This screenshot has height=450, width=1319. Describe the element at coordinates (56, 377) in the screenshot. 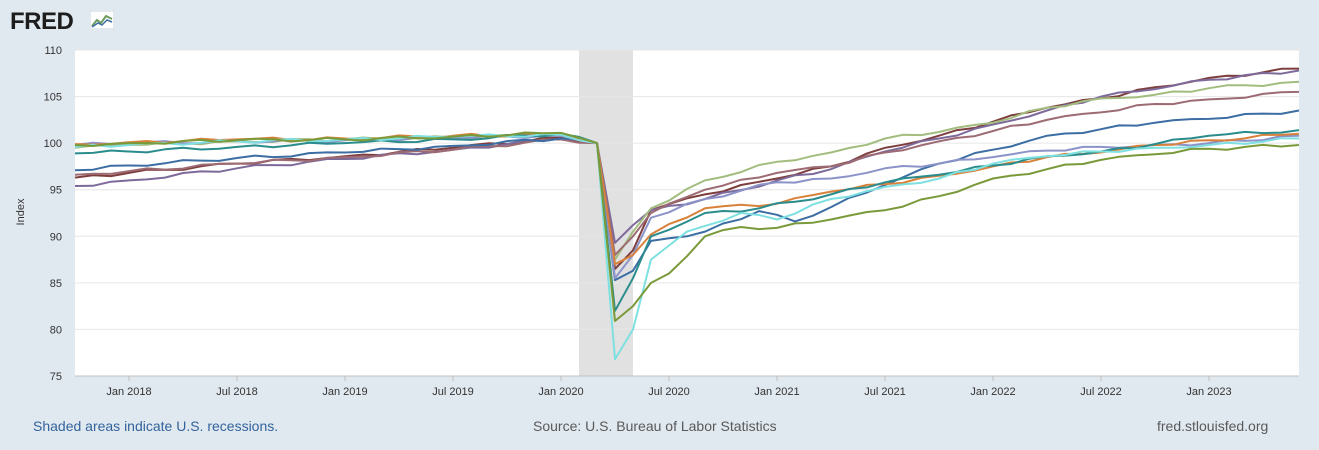

I see `y-tick-label: 75` at that location.